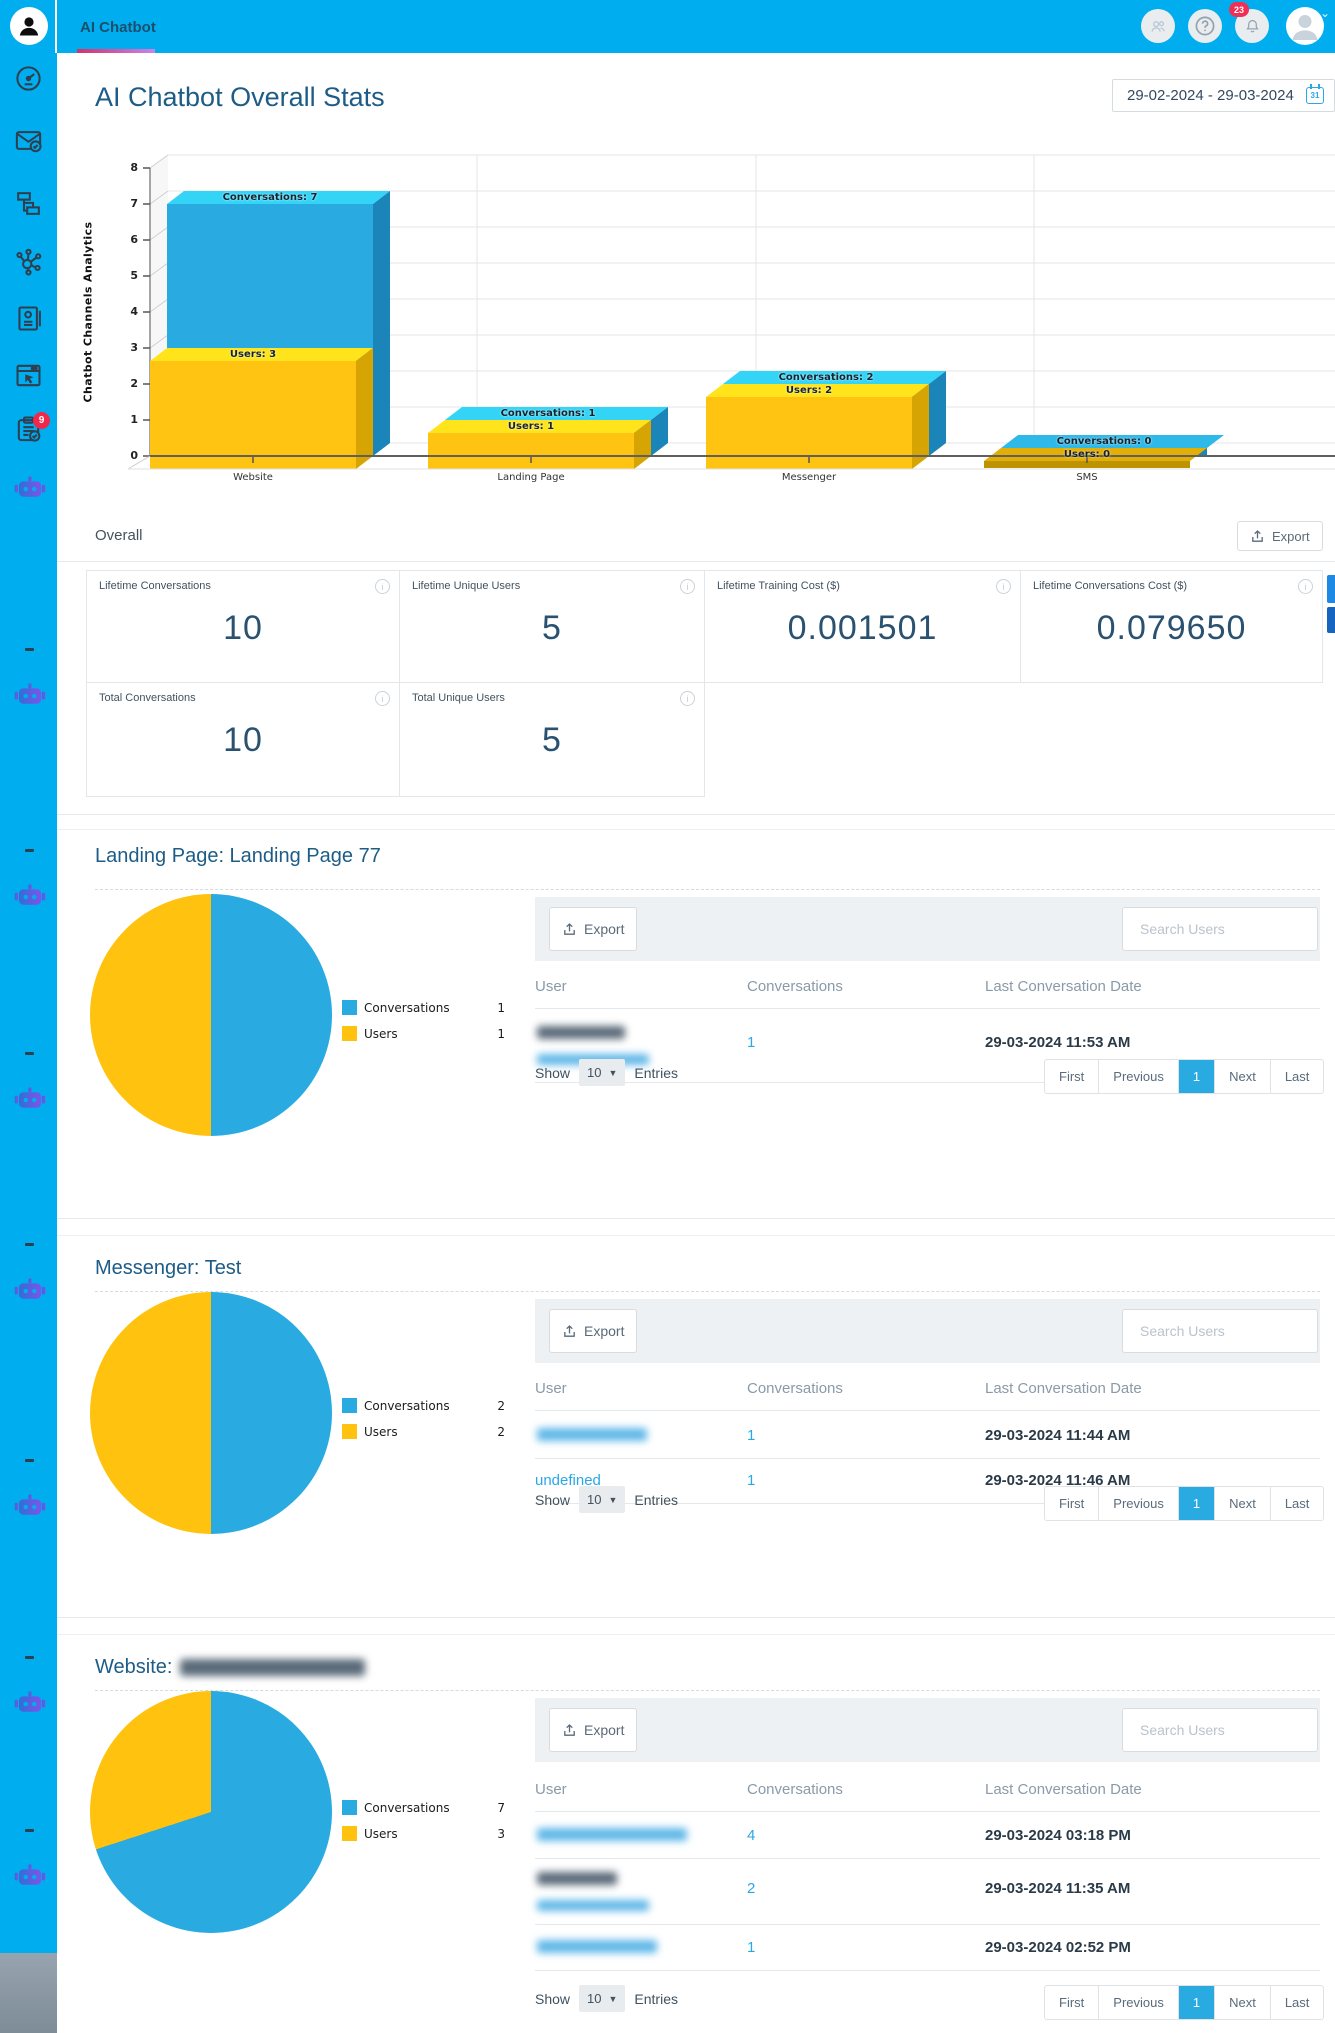  I want to click on date-range-picker: 29-02-2024 - 29-03-2024 31, so click(1223, 95).